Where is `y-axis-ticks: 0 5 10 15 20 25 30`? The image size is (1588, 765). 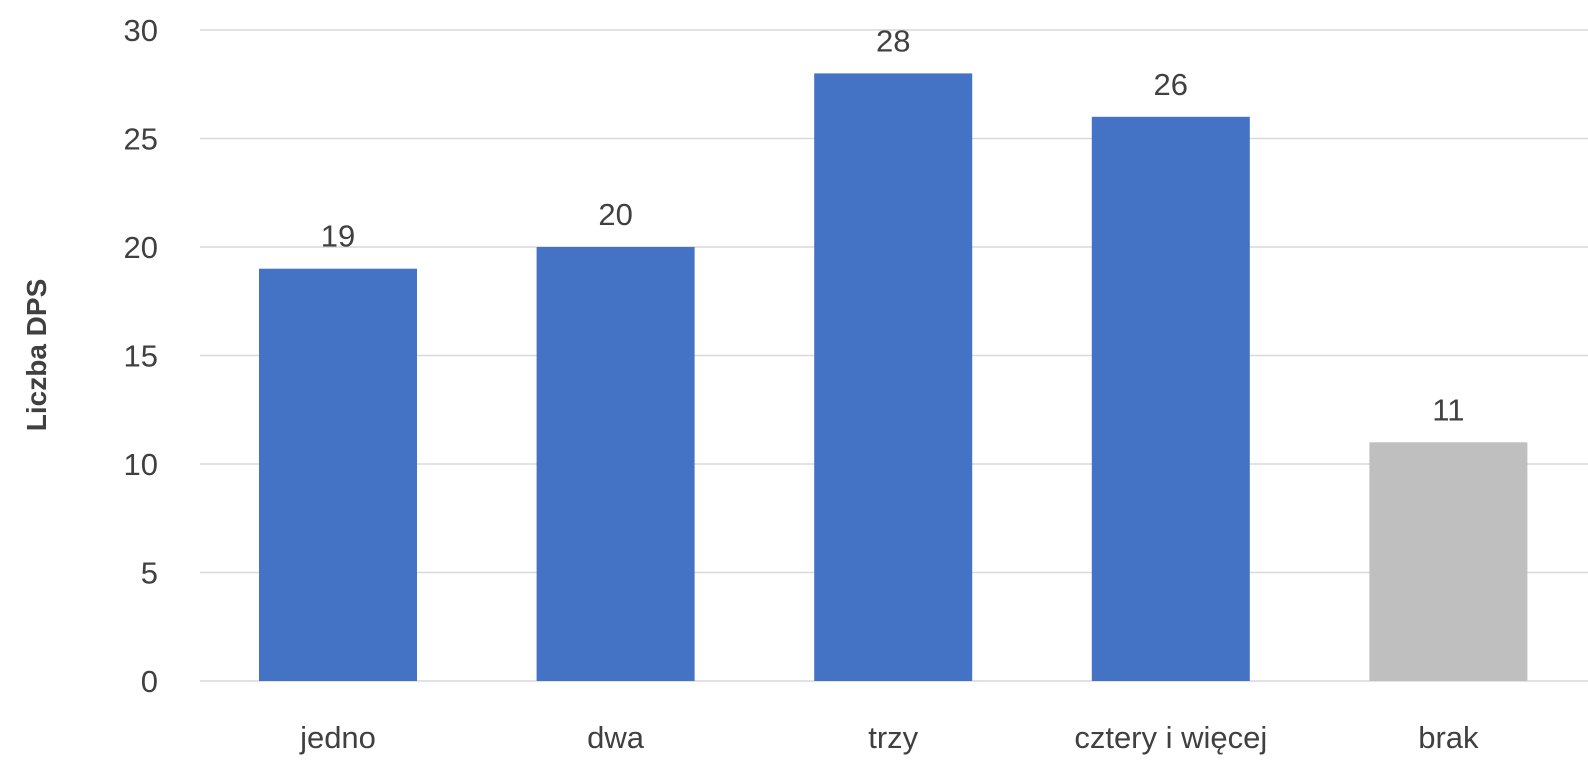
y-axis-ticks: 0 5 10 15 20 25 30 is located at coordinates (141, 356).